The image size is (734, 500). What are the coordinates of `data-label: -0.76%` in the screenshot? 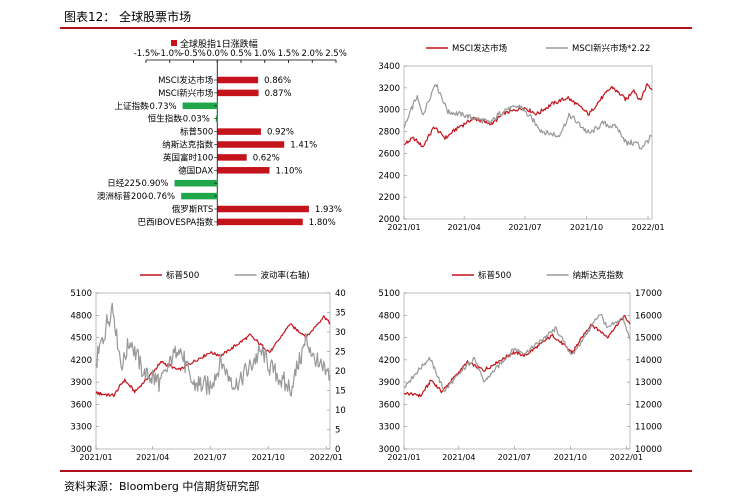 It's located at (160, 197).